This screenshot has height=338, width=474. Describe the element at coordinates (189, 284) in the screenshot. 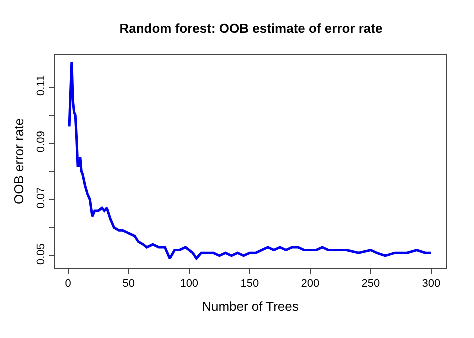

I see `x-tick-label: 100` at that location.